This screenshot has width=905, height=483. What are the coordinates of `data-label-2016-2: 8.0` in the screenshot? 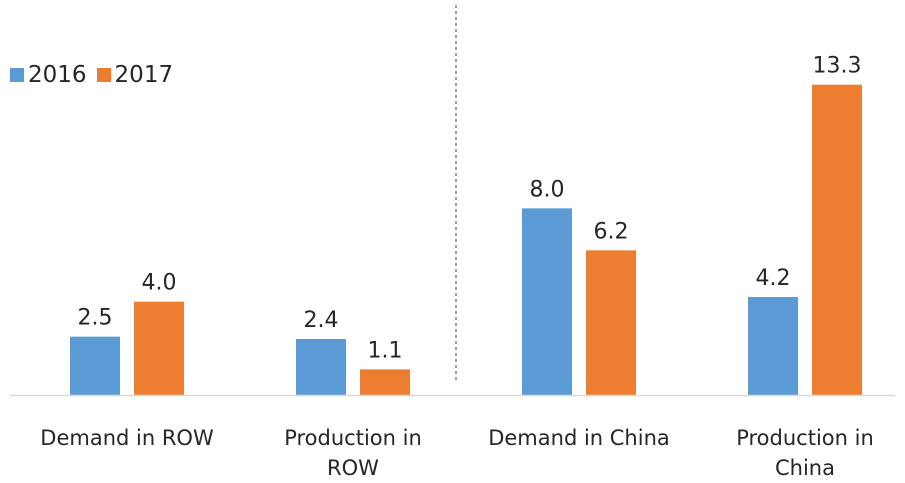 It's located at (547, 189).